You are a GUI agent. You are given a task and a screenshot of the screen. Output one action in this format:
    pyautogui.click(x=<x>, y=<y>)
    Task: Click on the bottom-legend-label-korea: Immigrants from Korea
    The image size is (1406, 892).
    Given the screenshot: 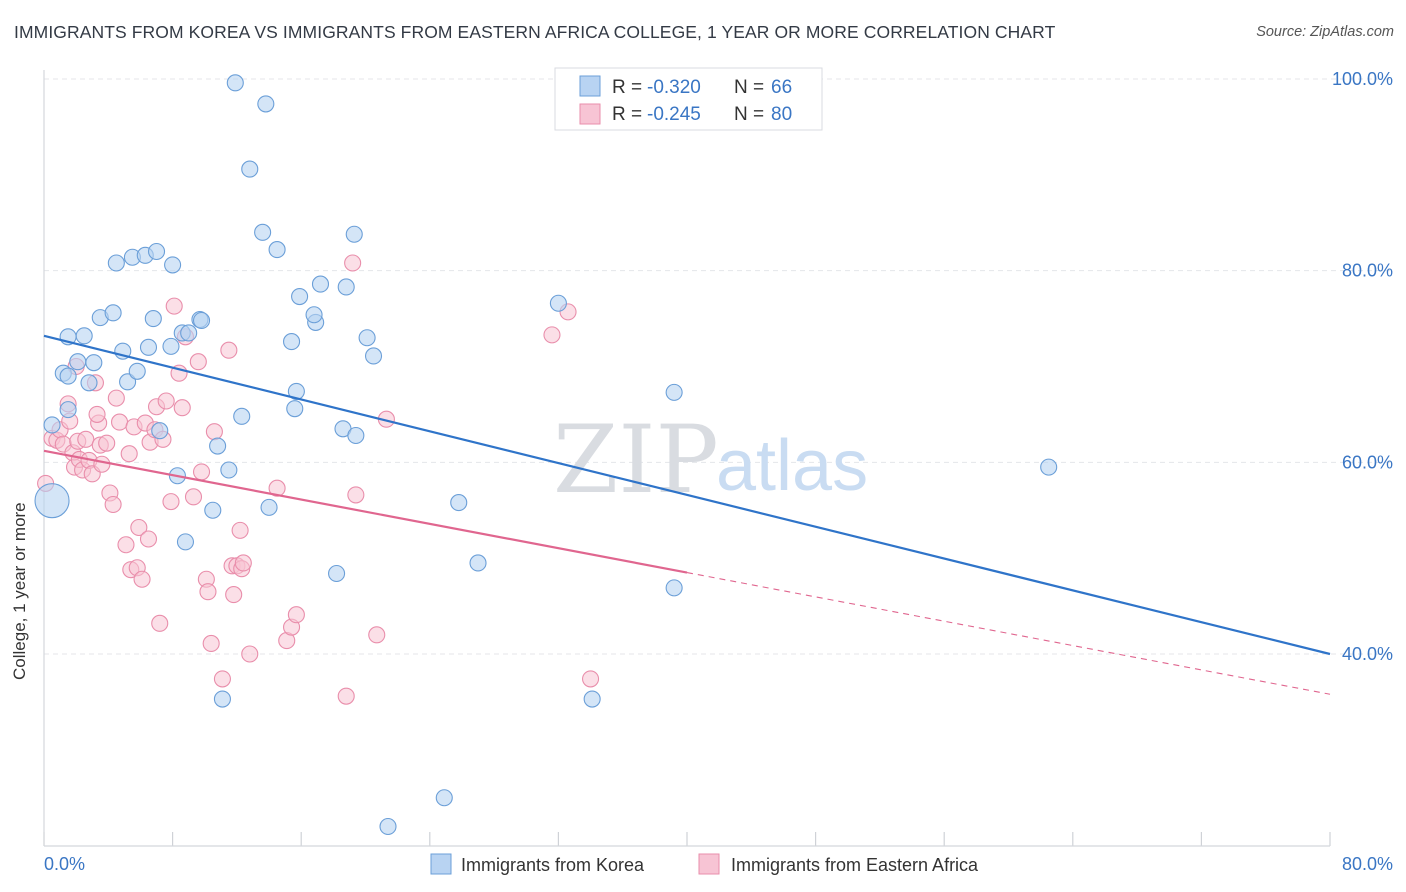 What is the action you would take?
    pyautogui.click(x=553, y=865)
    